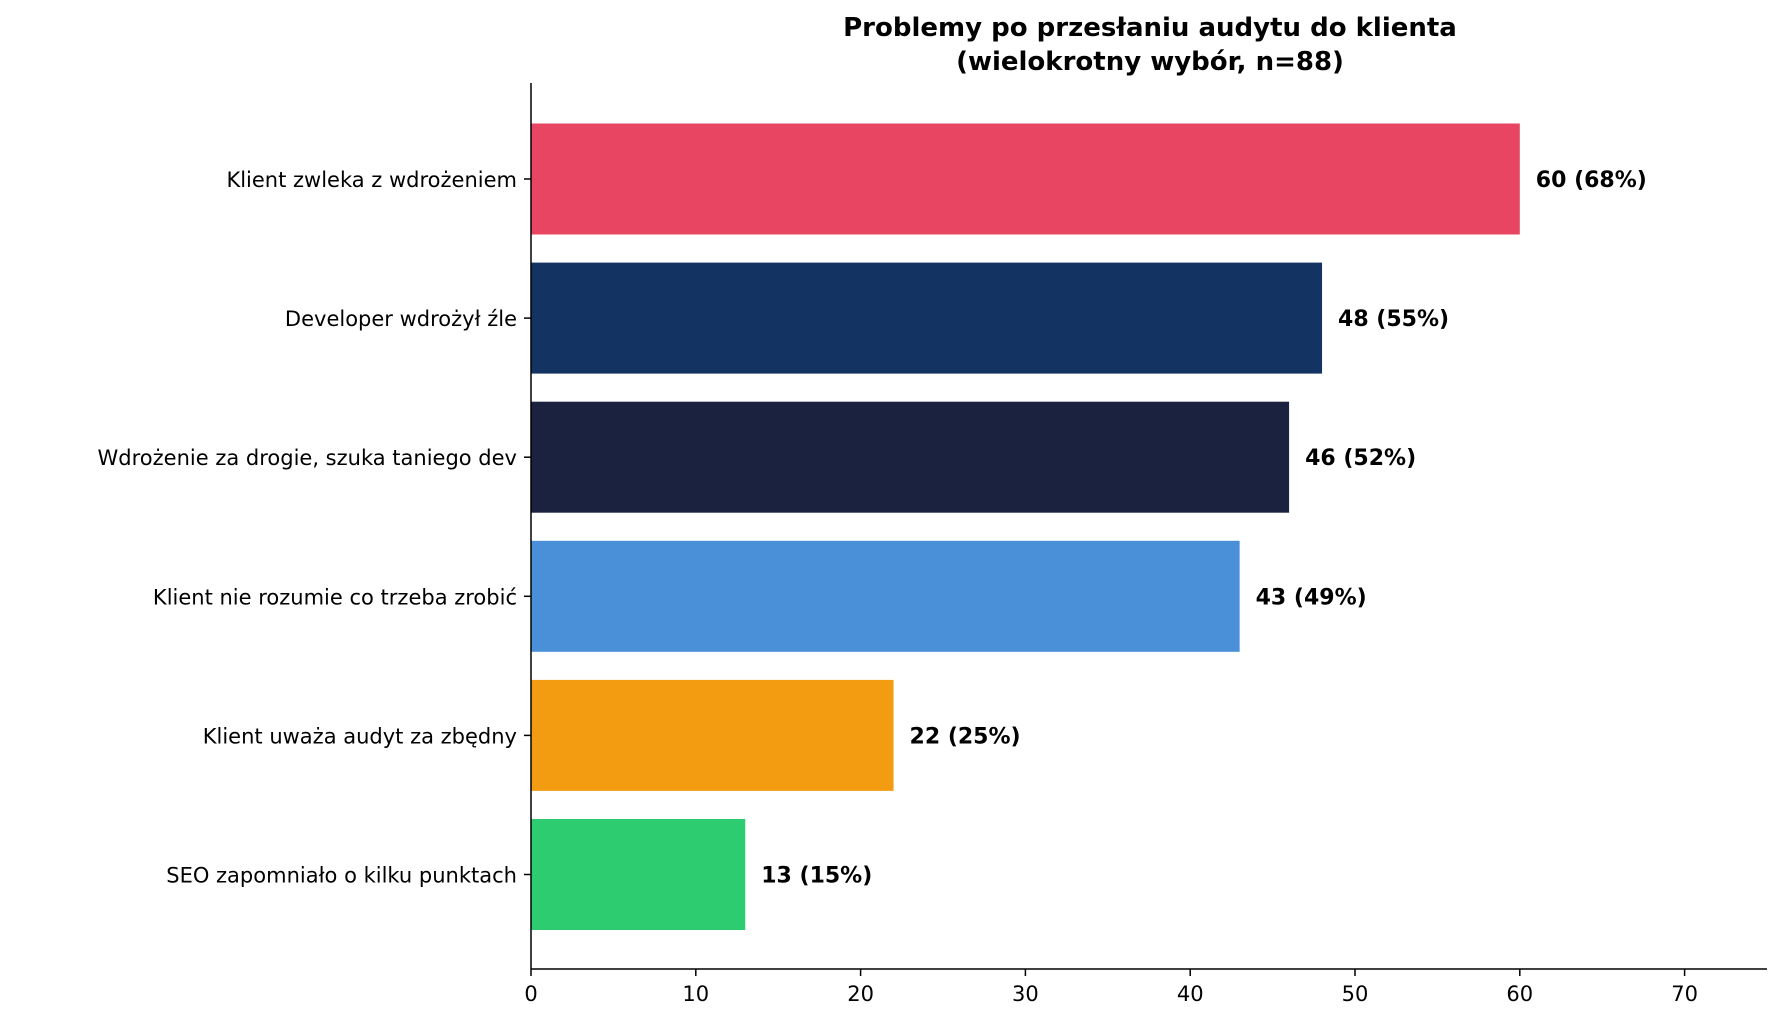  I want to click on value-label-klient-zwleka-z-wdrozeniem: 60 (68%), so click(1591, 180).